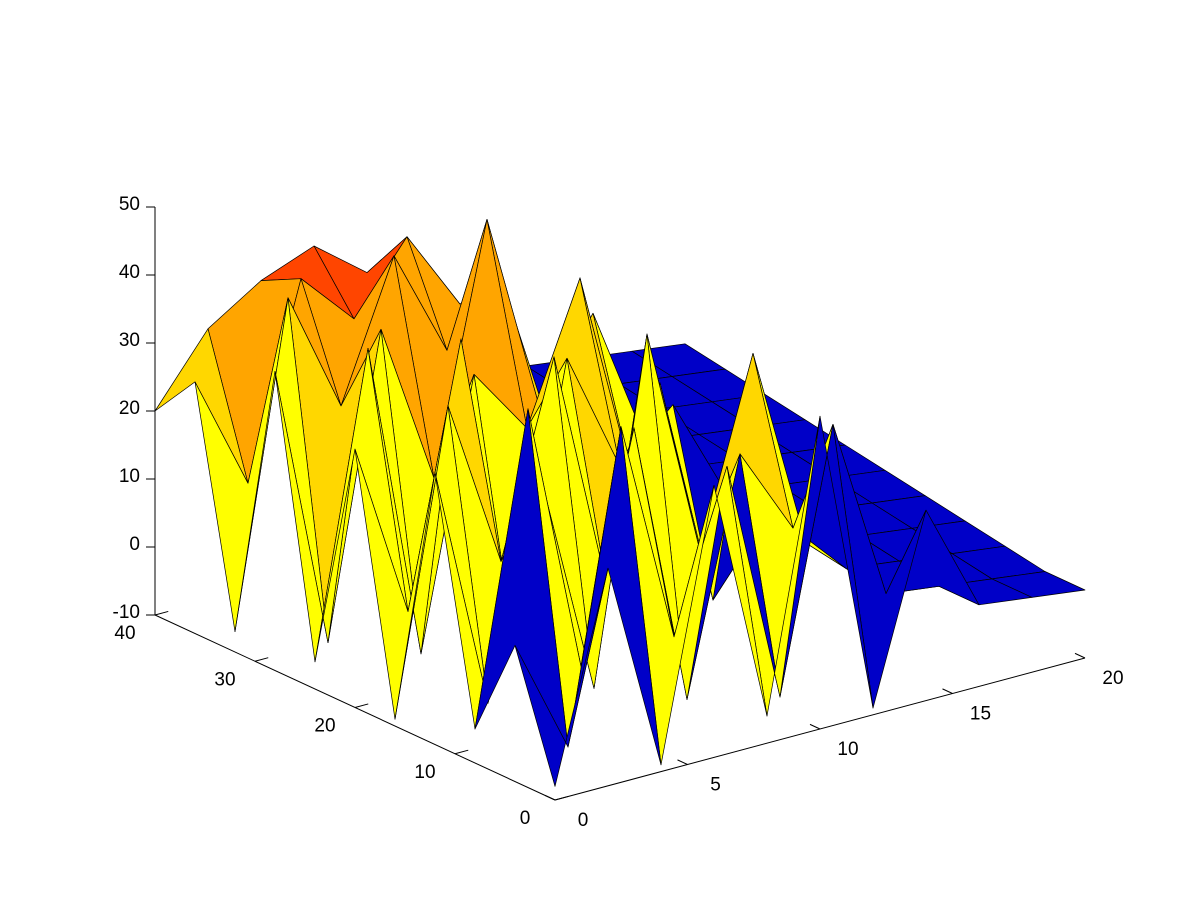 The width and height of the screenshot is (1200, 900). I want to click on y-tick-label: 30, so click(224, 679).